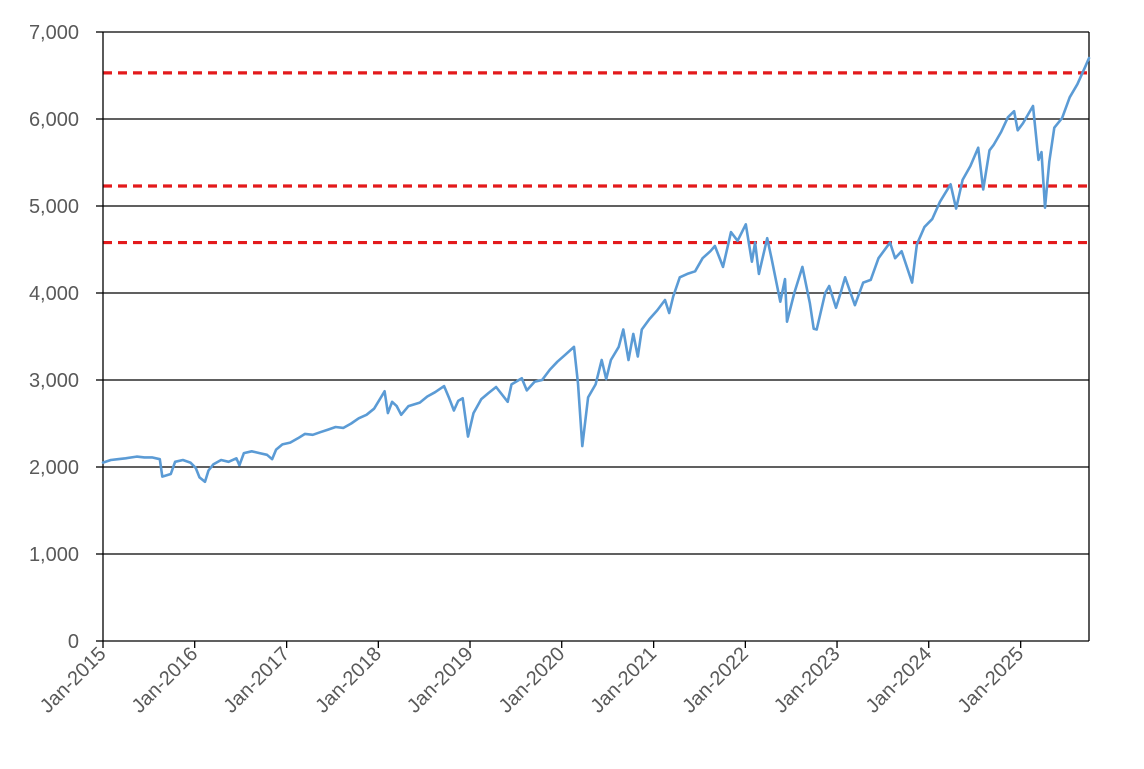 Image resolution: width=1144 pixels, height=769 pixels. What do you see at coordinates (165, 680) in the screenshot?
I see `x-tick-label: Jan-2016` at bounding box center [165, 680].